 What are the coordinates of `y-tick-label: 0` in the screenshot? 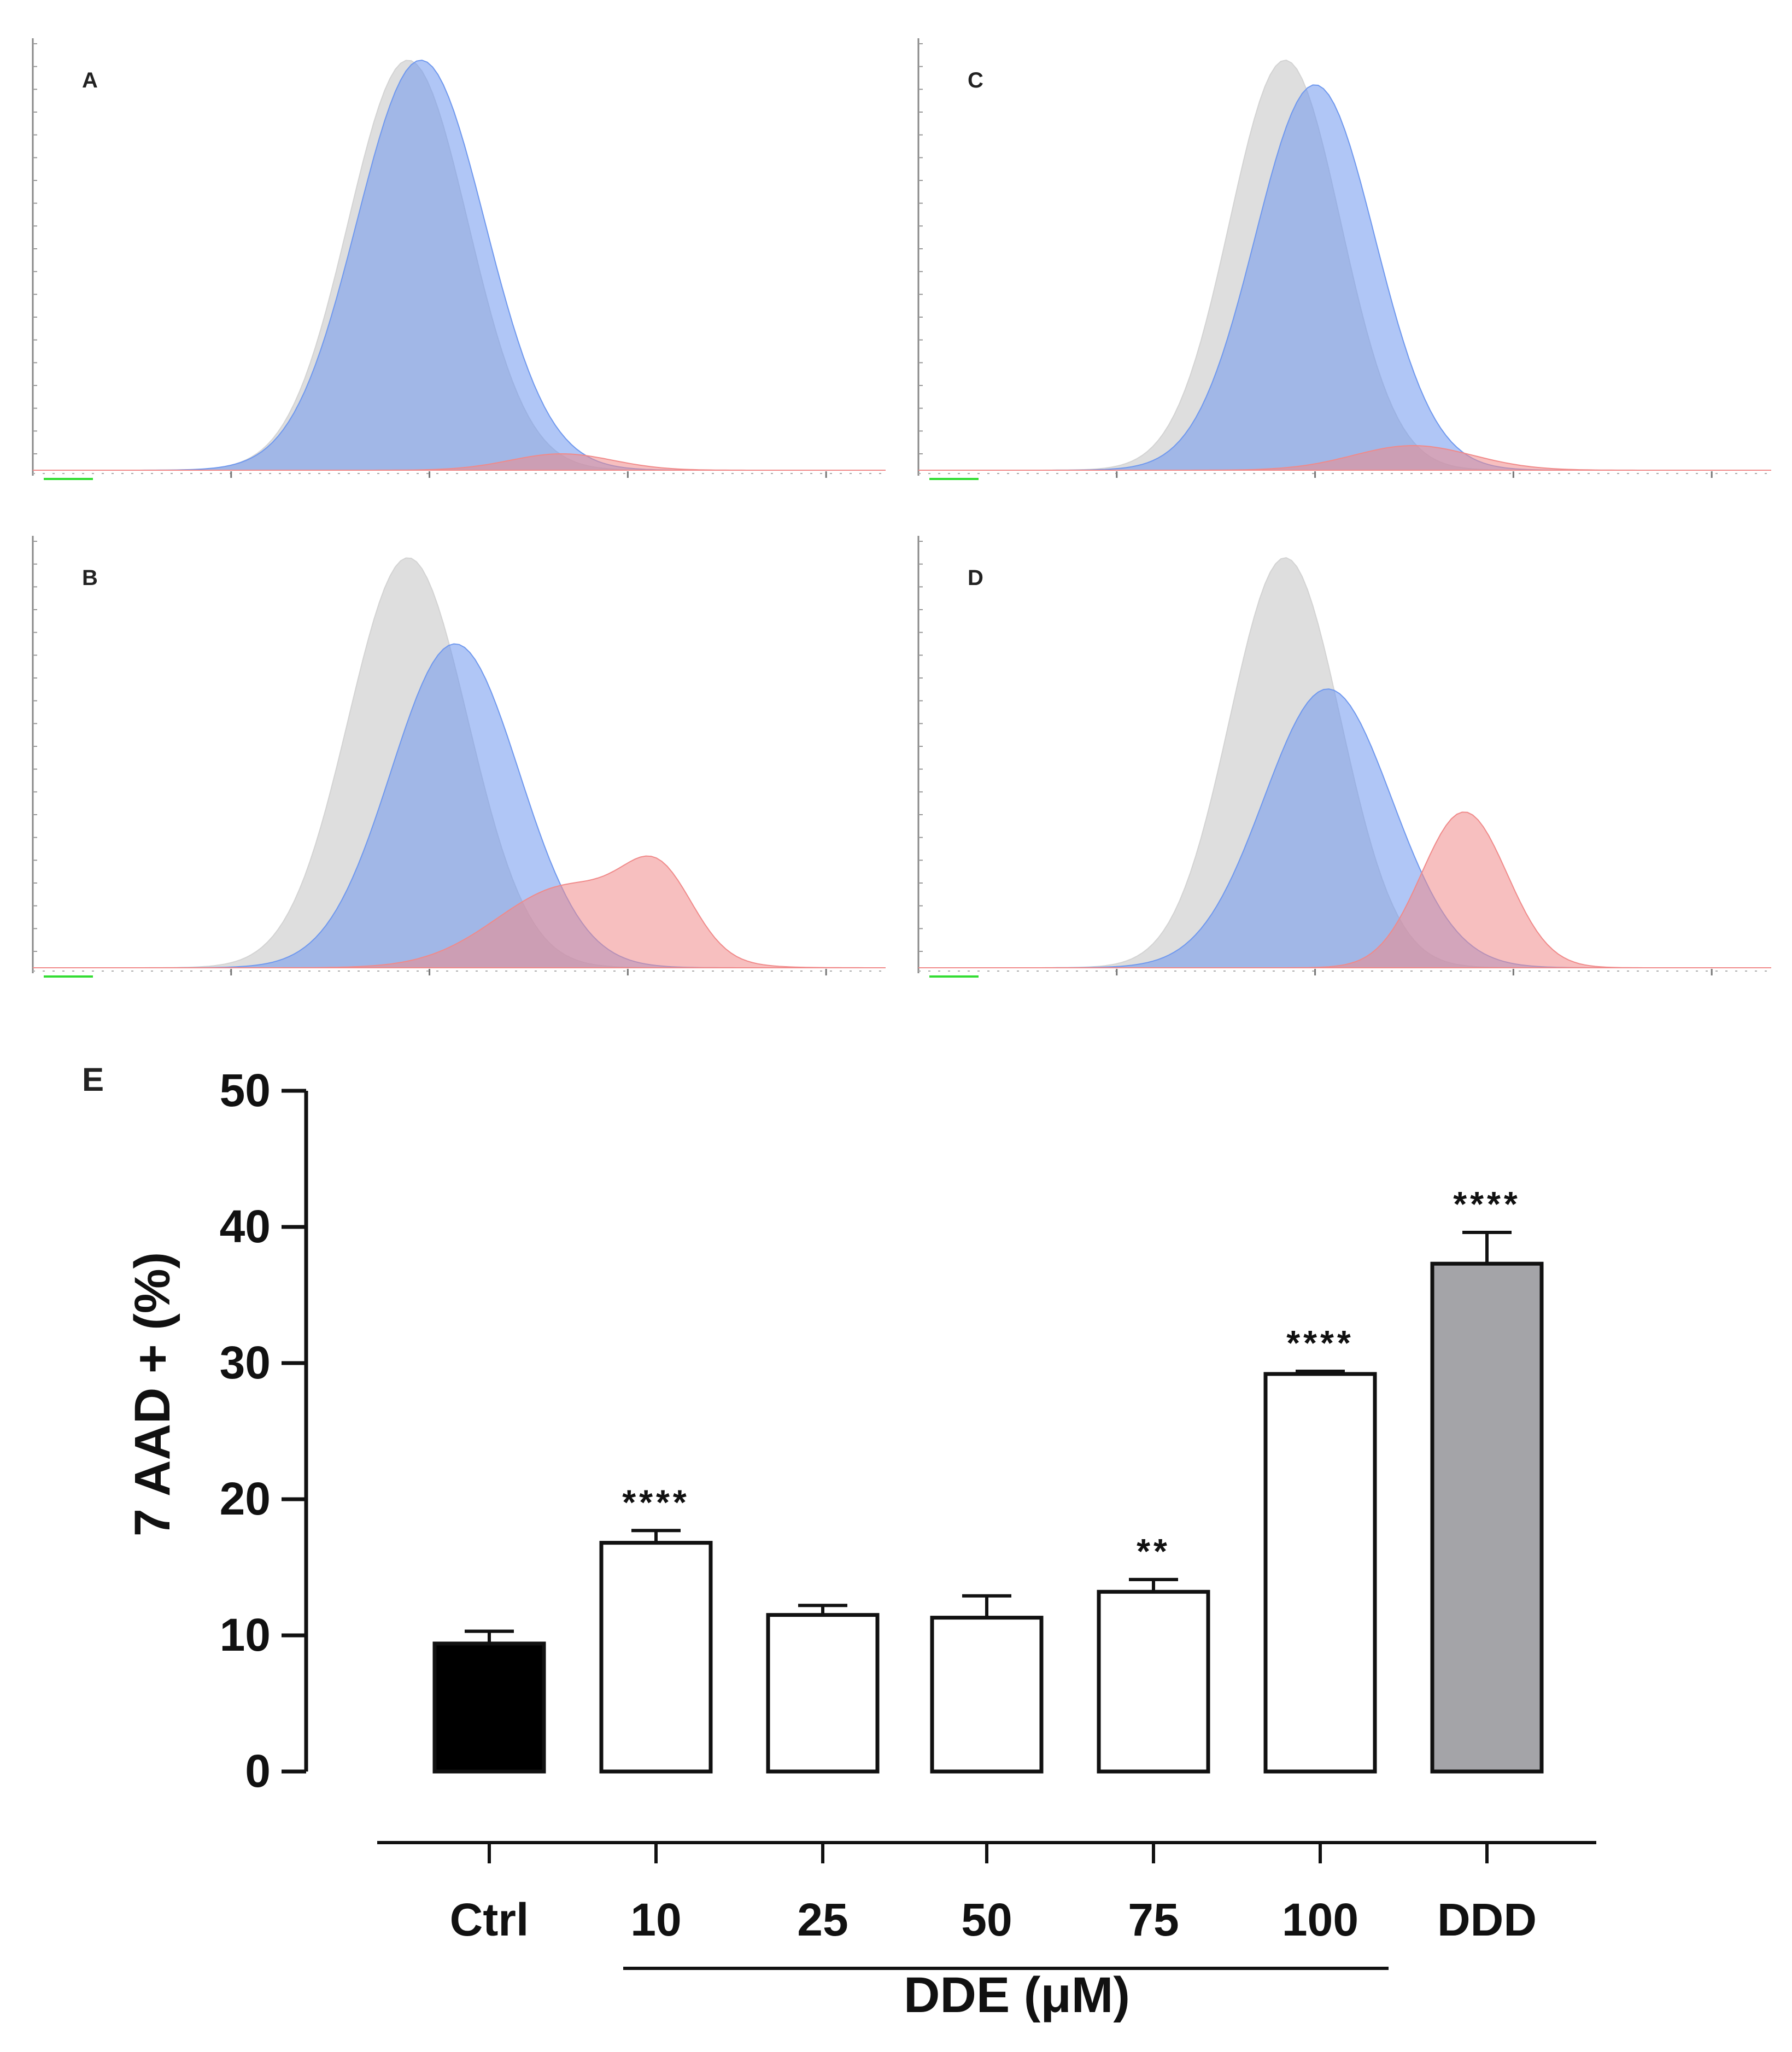 It's located at (258, 1771).